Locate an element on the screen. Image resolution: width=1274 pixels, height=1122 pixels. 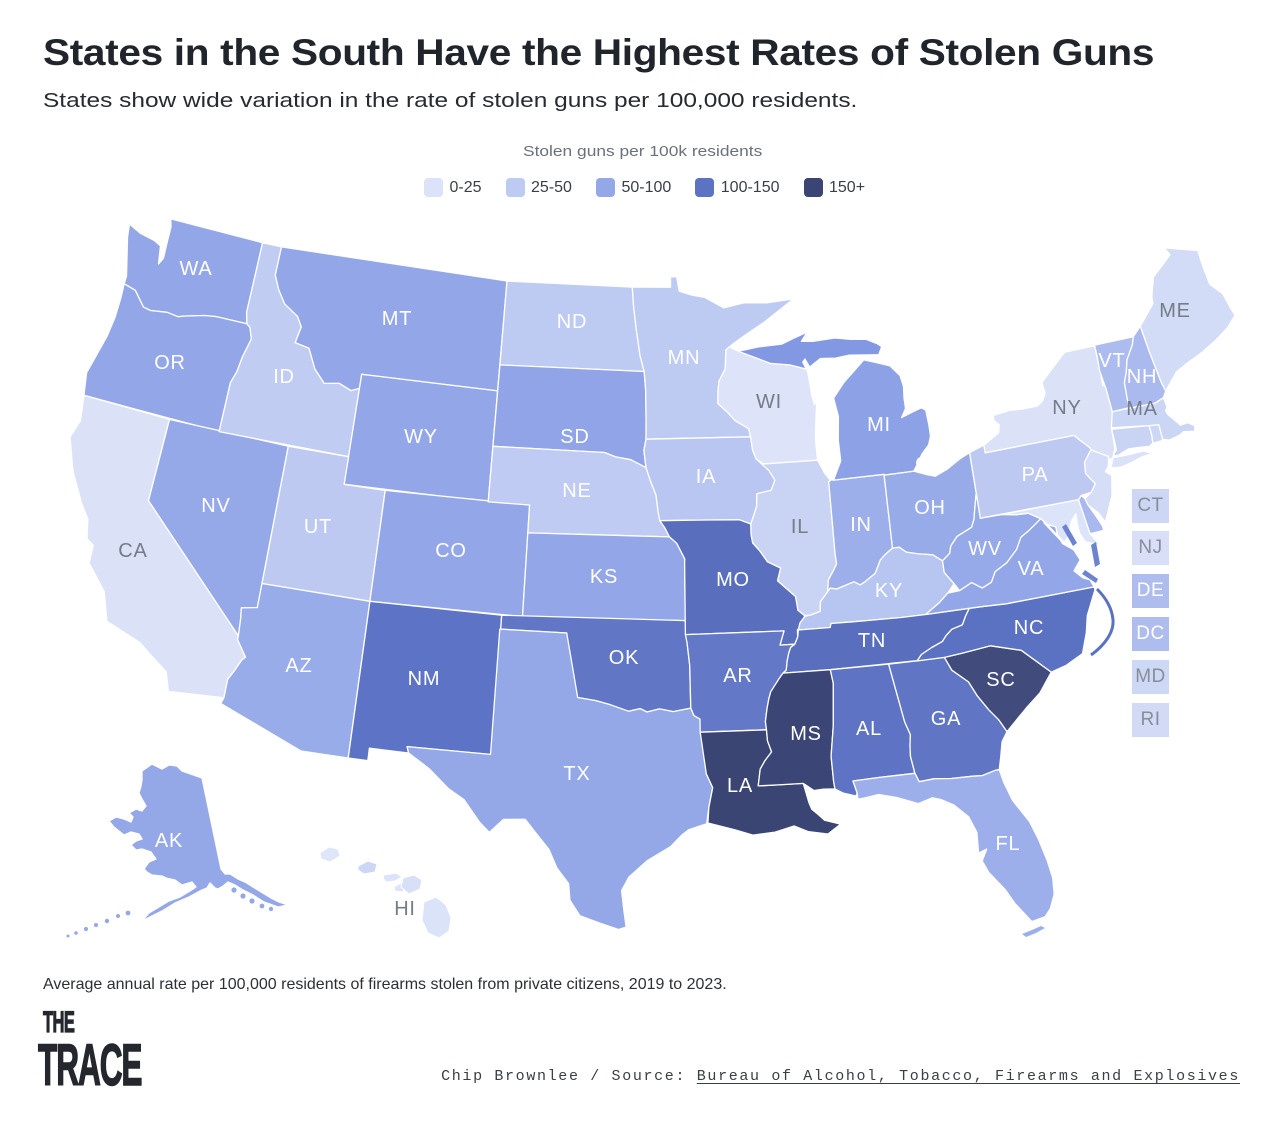
svg-text: VT is located at coordinates (1111, 361).